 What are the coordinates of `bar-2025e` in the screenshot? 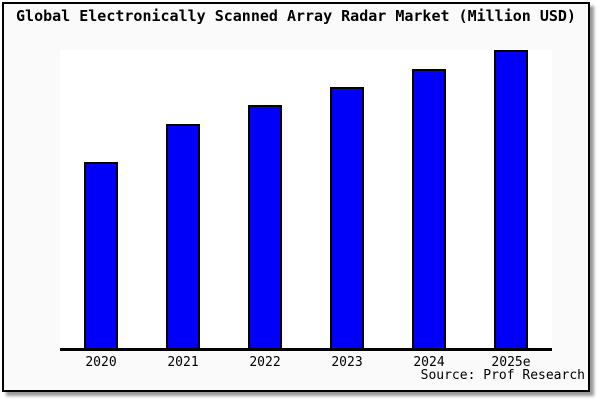 It's located at (511, 199).